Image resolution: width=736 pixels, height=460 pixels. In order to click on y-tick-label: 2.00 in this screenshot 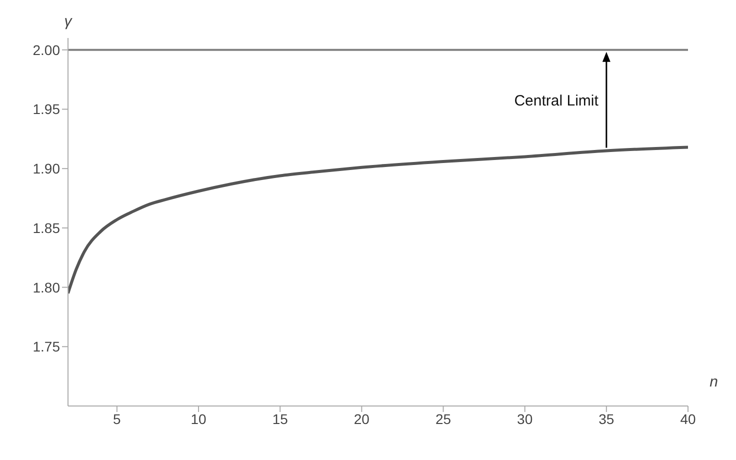, I will do `click(46, 50)`.